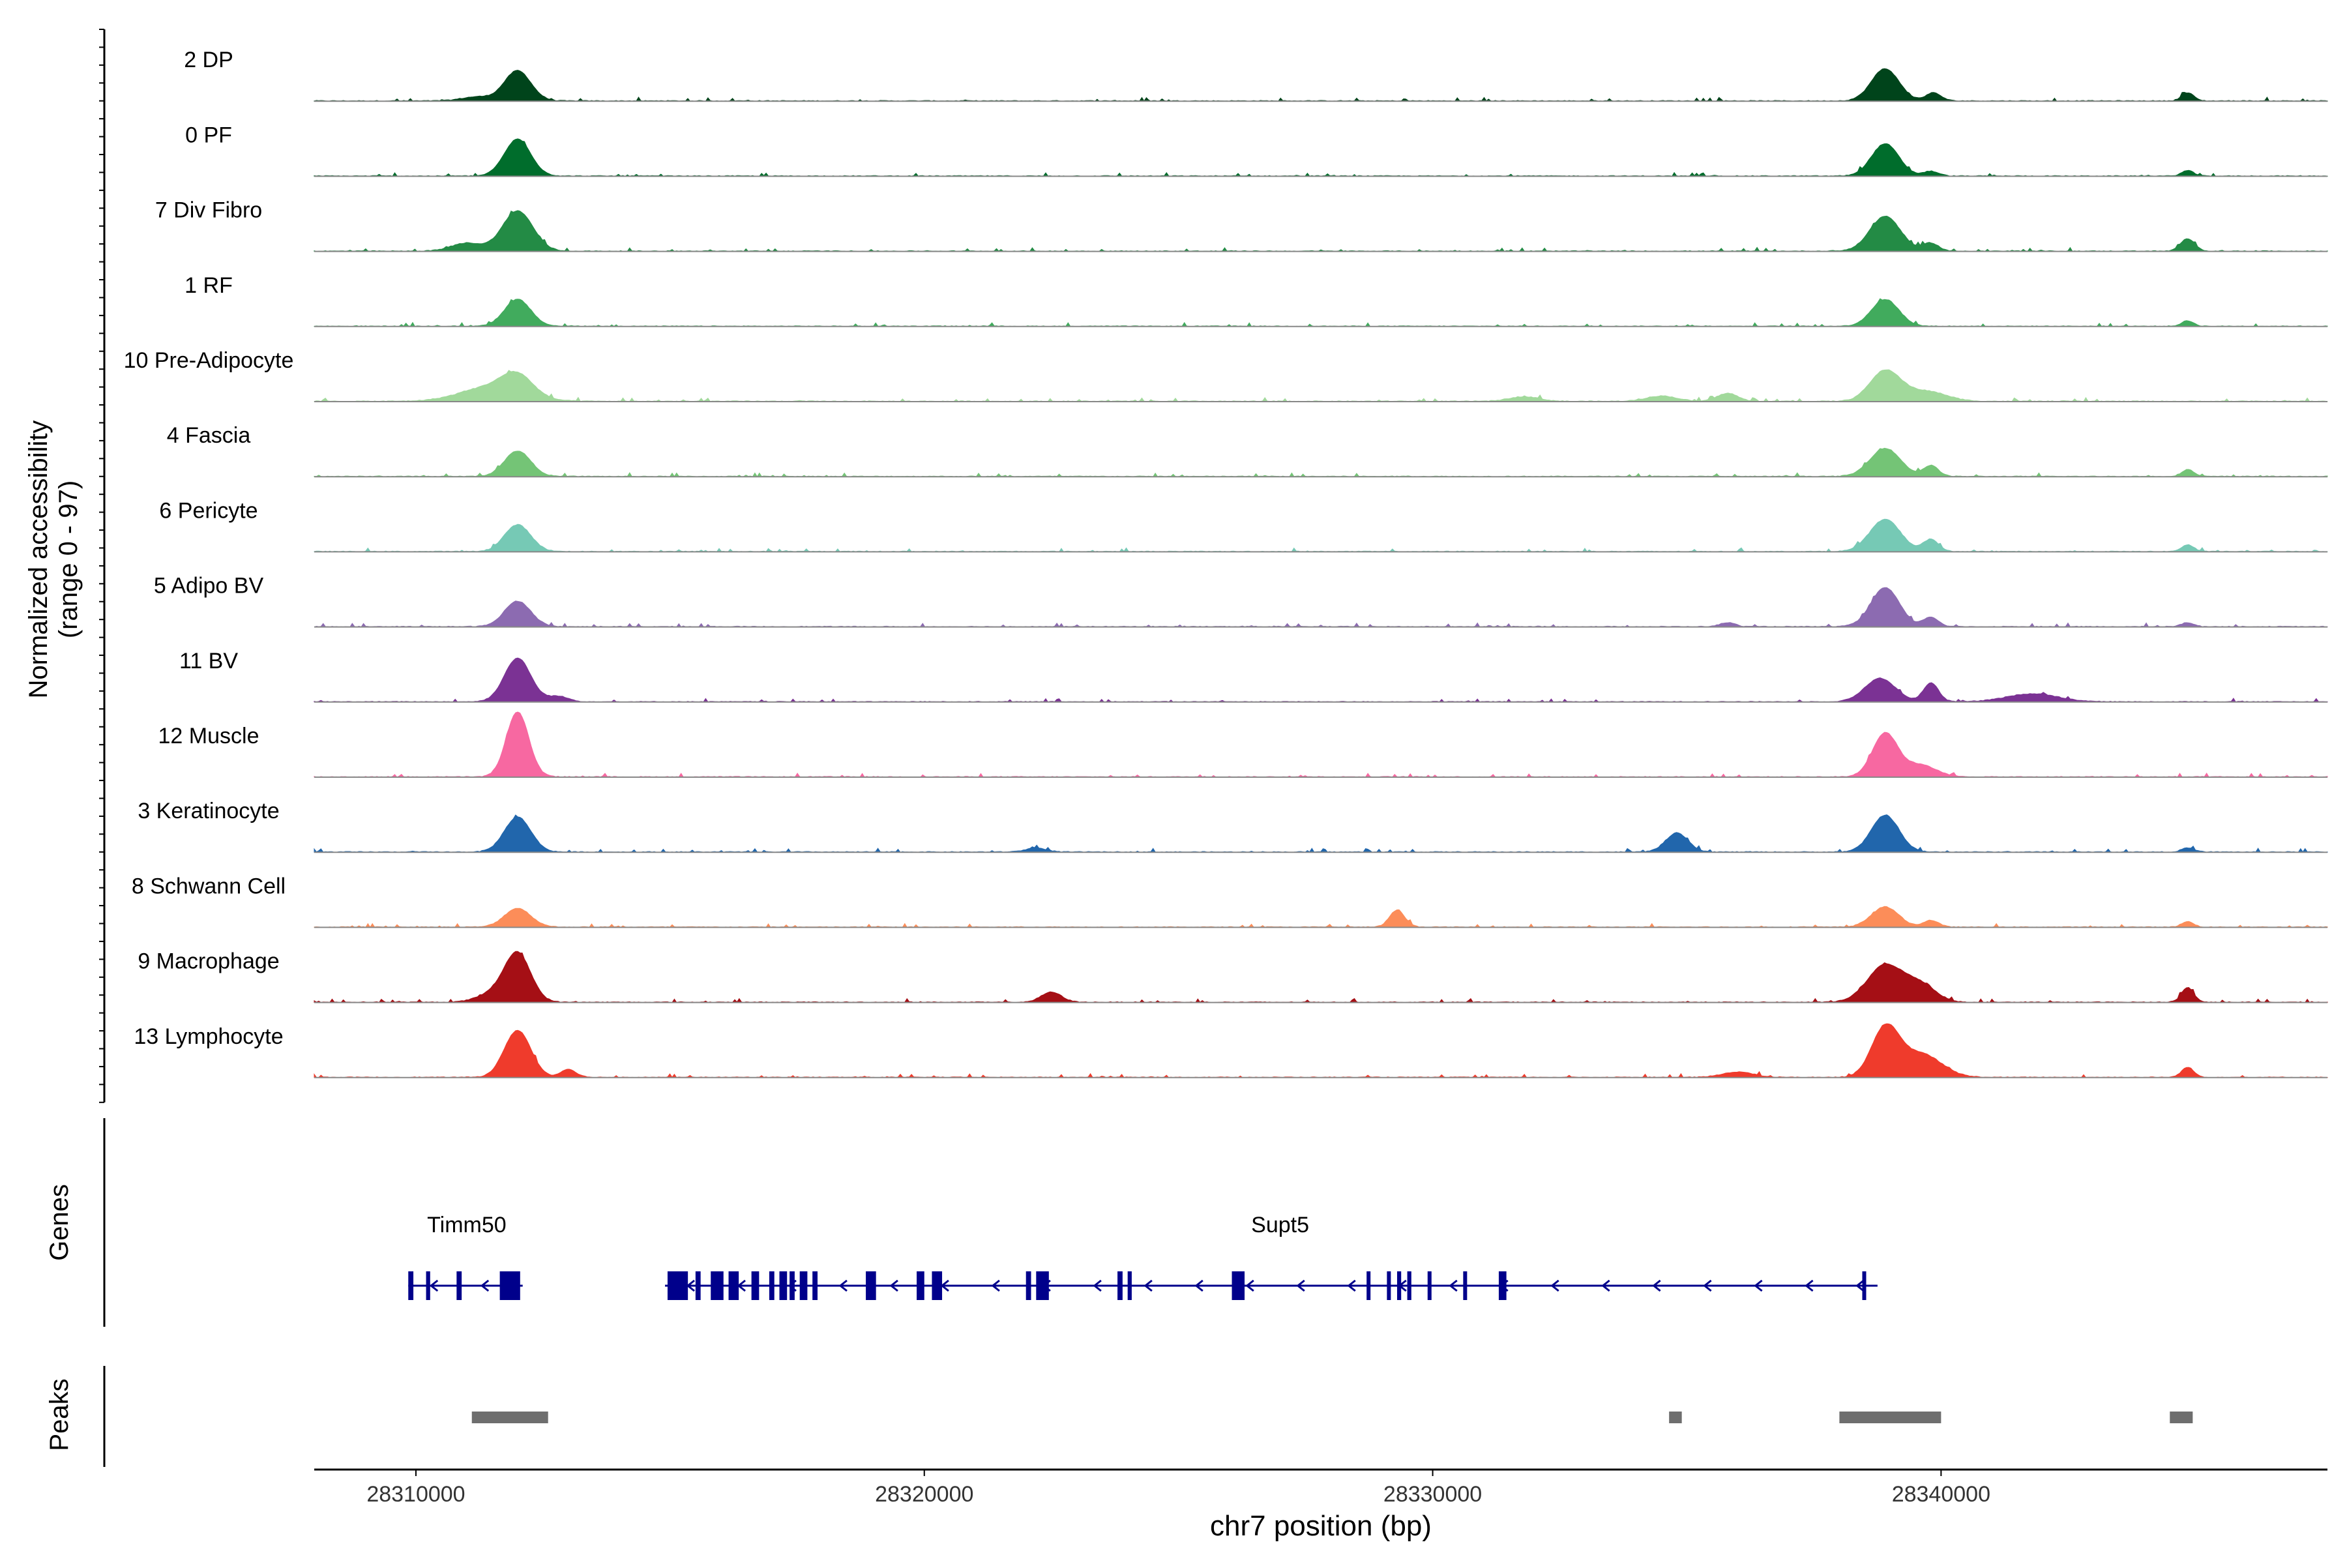  I want to click on track-3: 1 RF, so click(1256, 300).